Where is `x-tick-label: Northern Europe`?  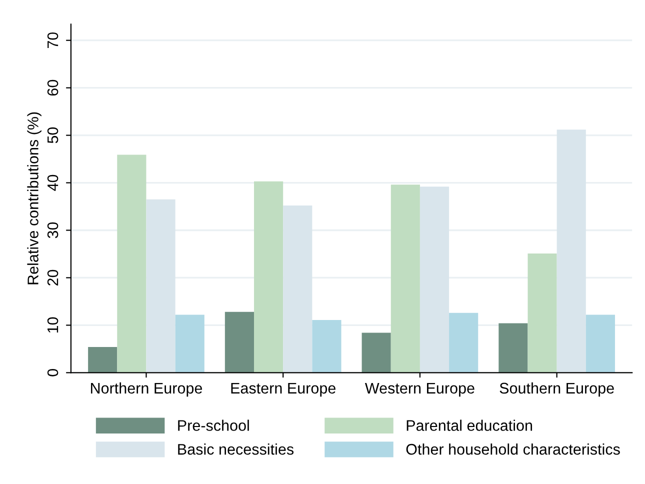 x-tick-label: Northern Europe is located at coordinates (146, 389).